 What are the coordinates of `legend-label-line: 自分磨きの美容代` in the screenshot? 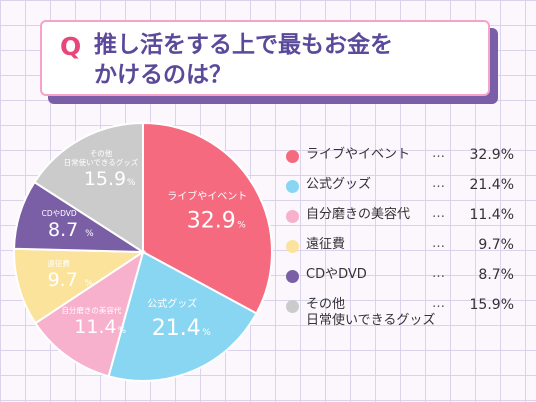 It's located at (358, 214).